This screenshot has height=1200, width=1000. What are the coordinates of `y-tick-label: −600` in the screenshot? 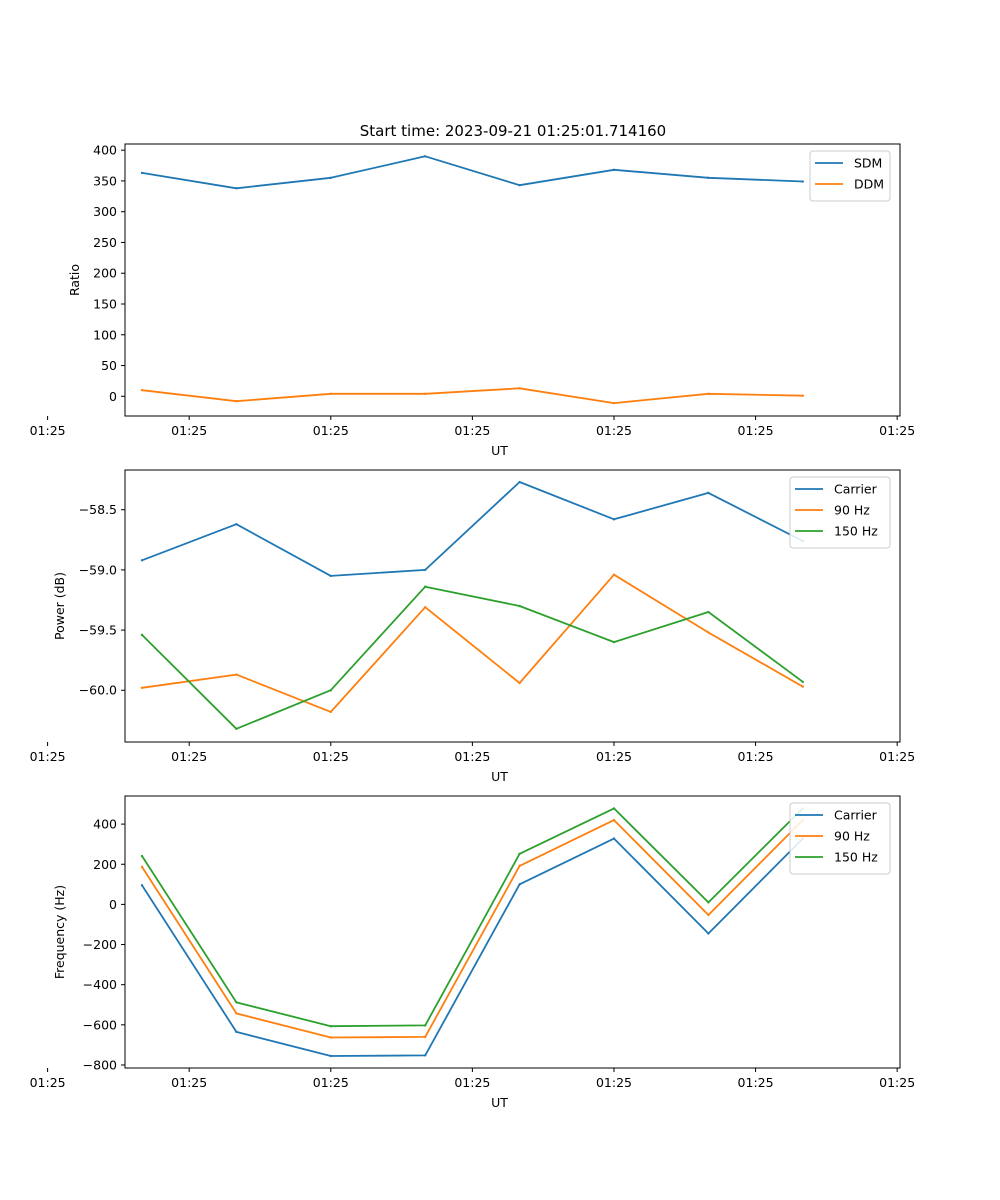 It's located at (100, 1024).